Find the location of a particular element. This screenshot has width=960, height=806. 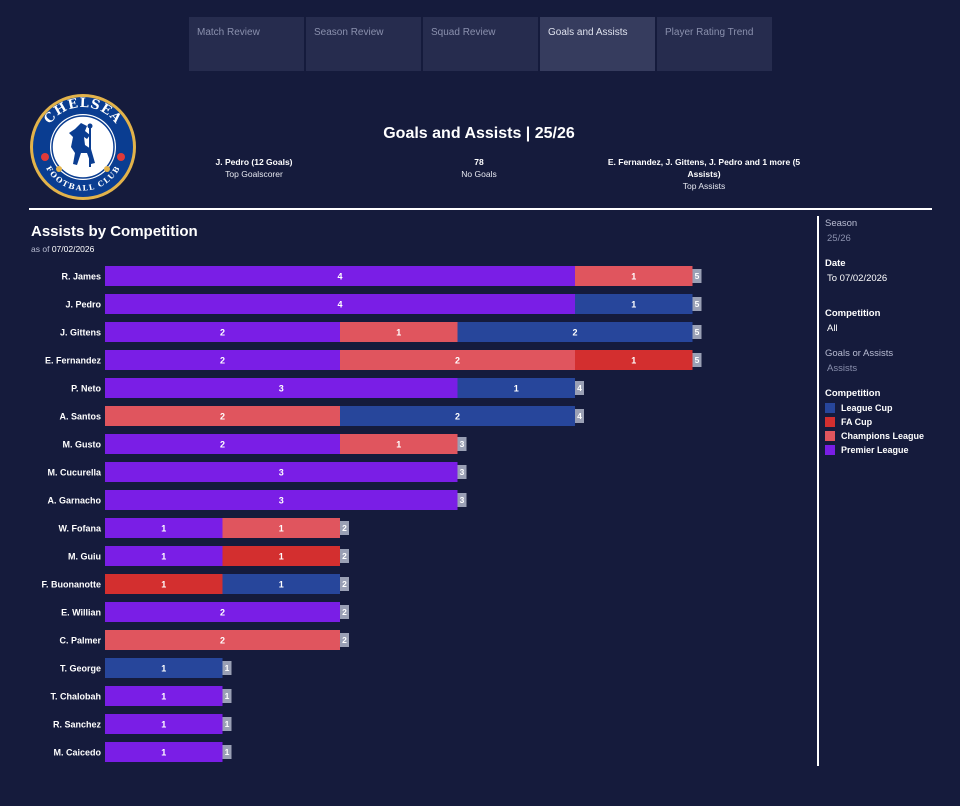

total-value-label: 4 is located at coordinates (579, 416).